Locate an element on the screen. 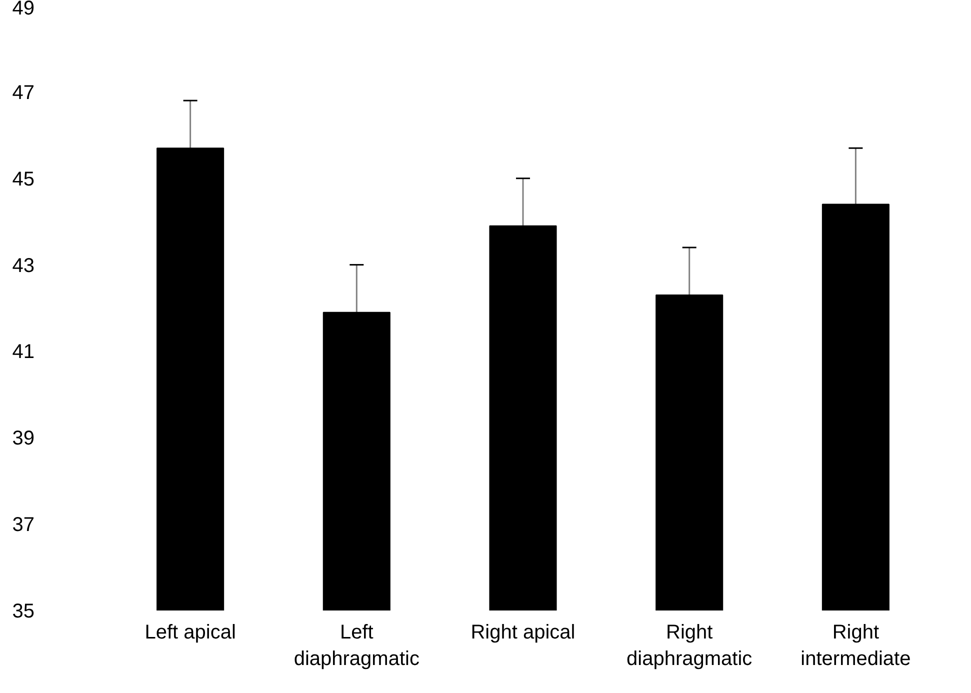  y-tick-label: 45 is located at coordinates (23, 179).